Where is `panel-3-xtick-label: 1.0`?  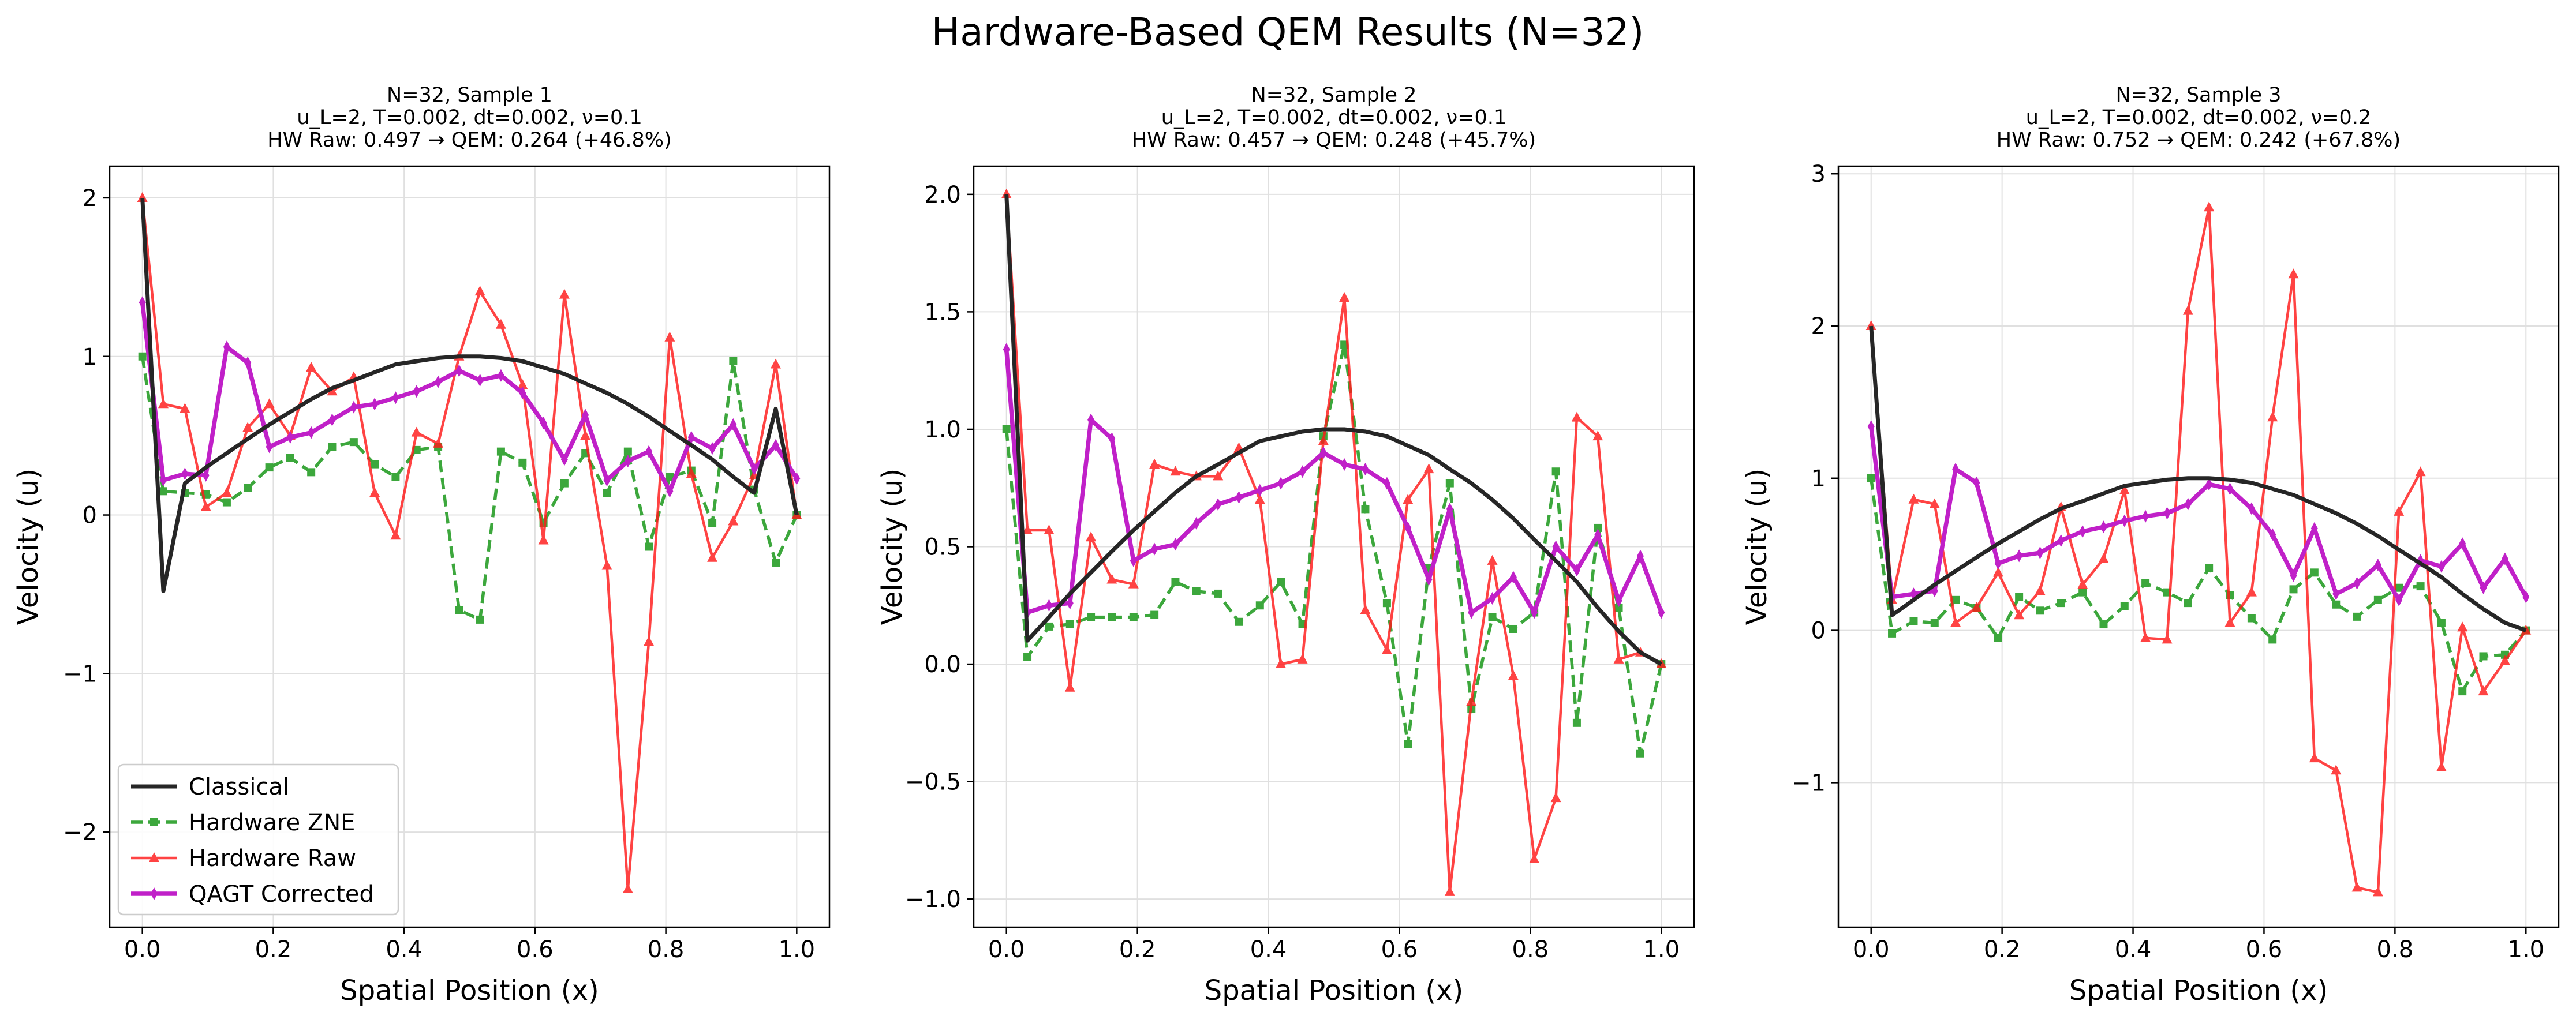
panel-3-xtick-label: 1.0 is located at coordinates (2525, 949).